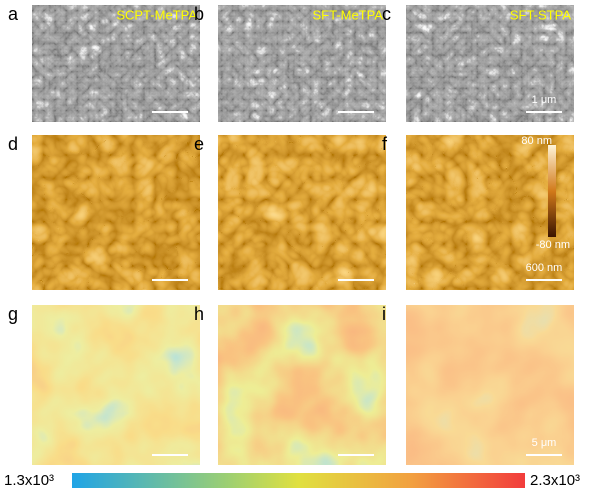 The image size is (600, 496). Describe the element at coordinates (13, 314) in the screenshot. I see `panel-label: g` at that location.